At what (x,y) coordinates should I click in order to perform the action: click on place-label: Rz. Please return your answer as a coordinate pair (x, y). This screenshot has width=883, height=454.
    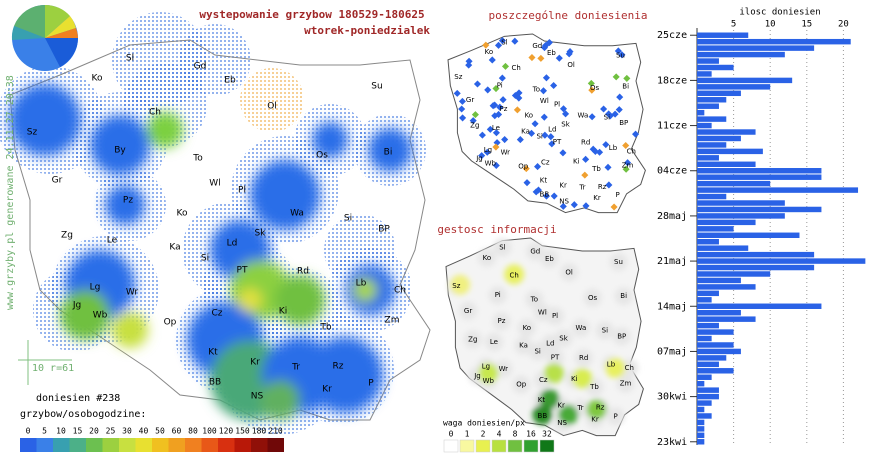
    Looking at the image, I should click on (338, 367).